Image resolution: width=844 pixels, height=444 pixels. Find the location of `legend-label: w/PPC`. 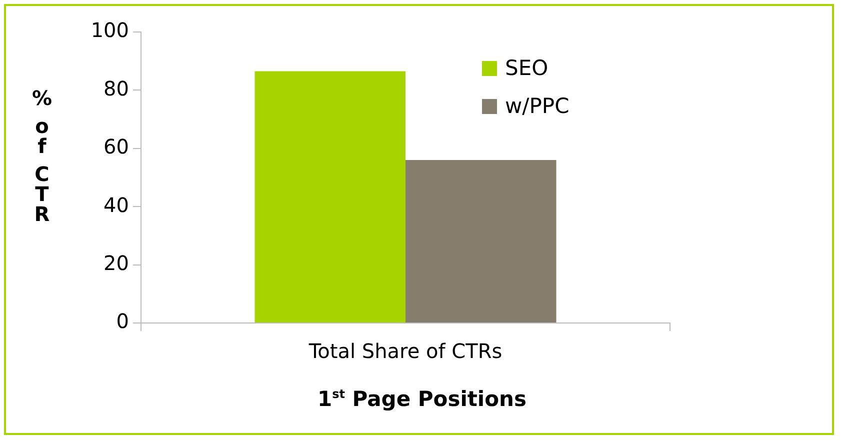

legend-label: w/PPC is located at coordinates (537, 106).